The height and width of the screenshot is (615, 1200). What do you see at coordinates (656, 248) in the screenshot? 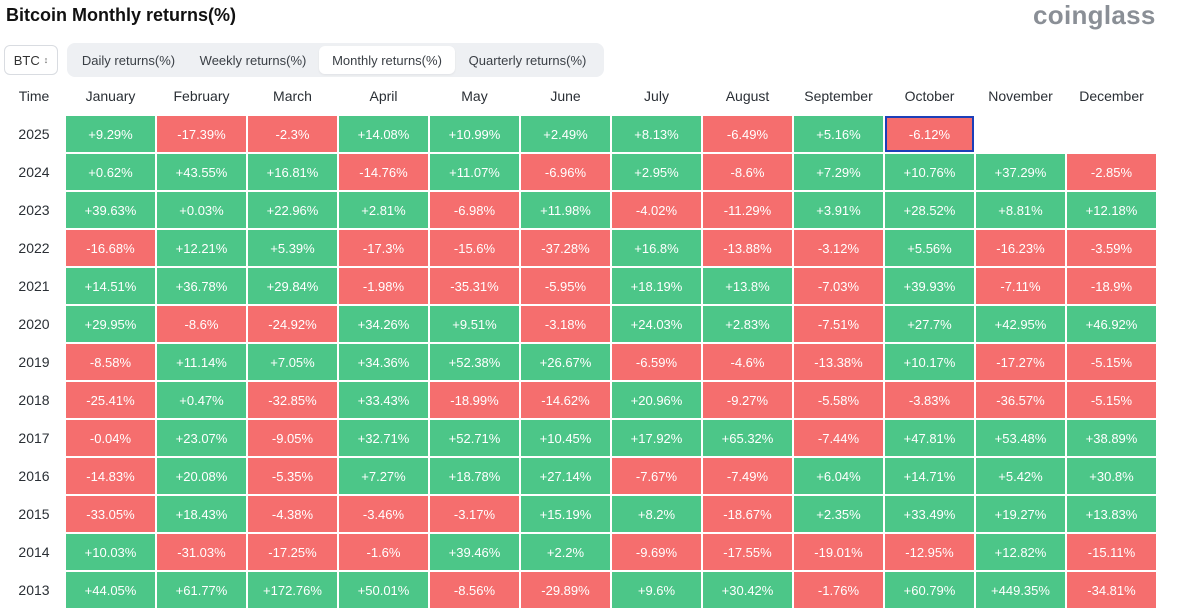
I see `return-cell: +16.8%` at bounding box center [656, 248].